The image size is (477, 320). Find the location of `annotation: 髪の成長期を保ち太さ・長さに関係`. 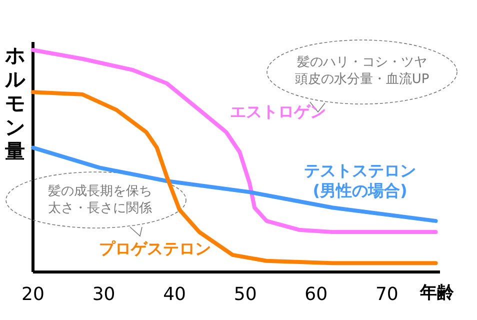

annotation: 髪の成長期を保ち太さ・長さに関係 is located at coordinates (100, 200).